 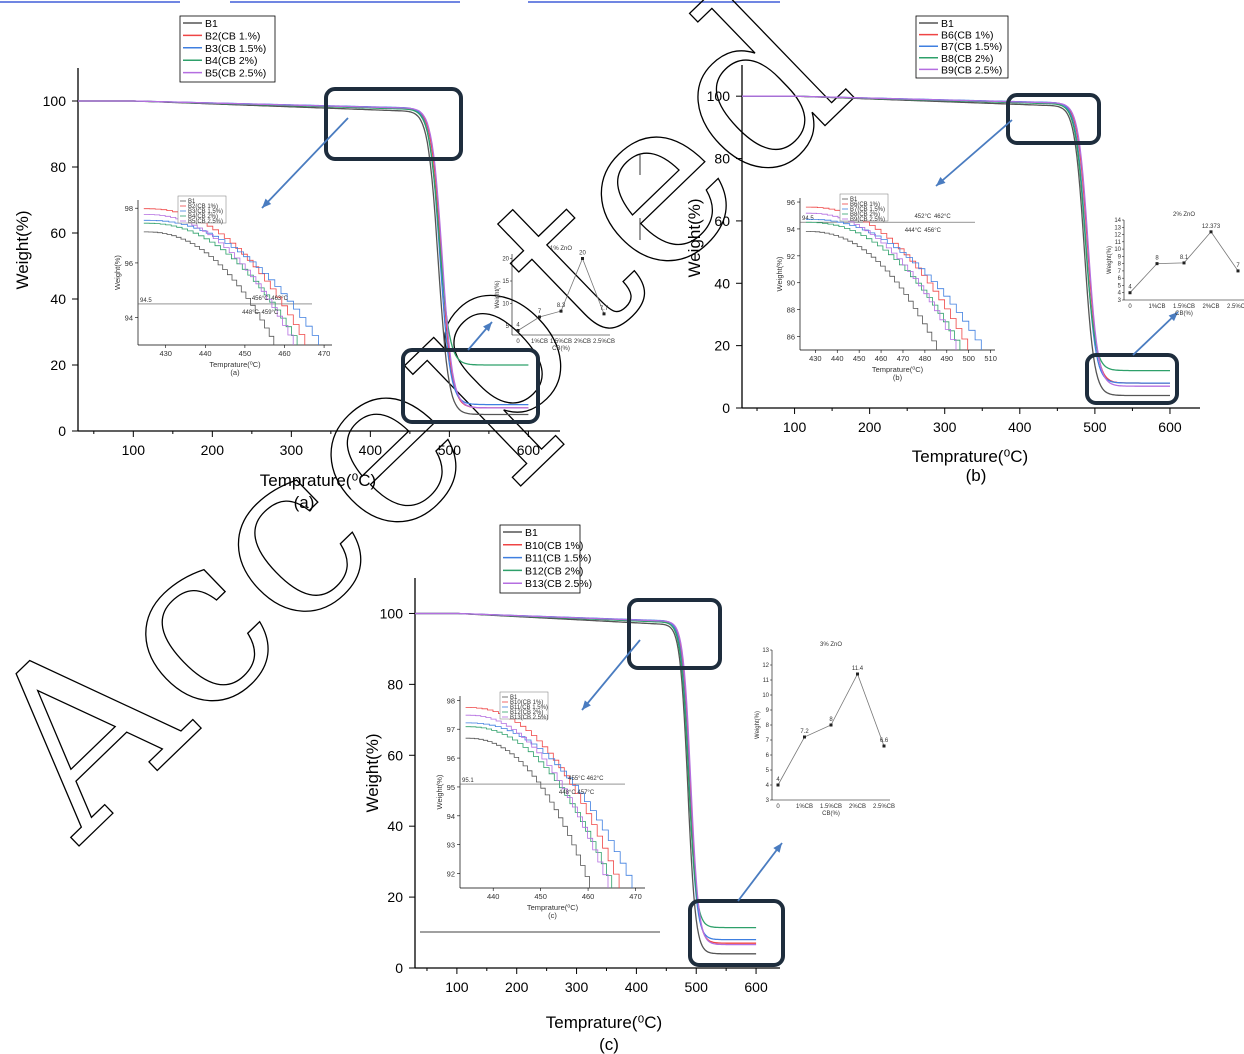 I want to click on residue-title: 3% ZnO, so click(x=831, y=645).